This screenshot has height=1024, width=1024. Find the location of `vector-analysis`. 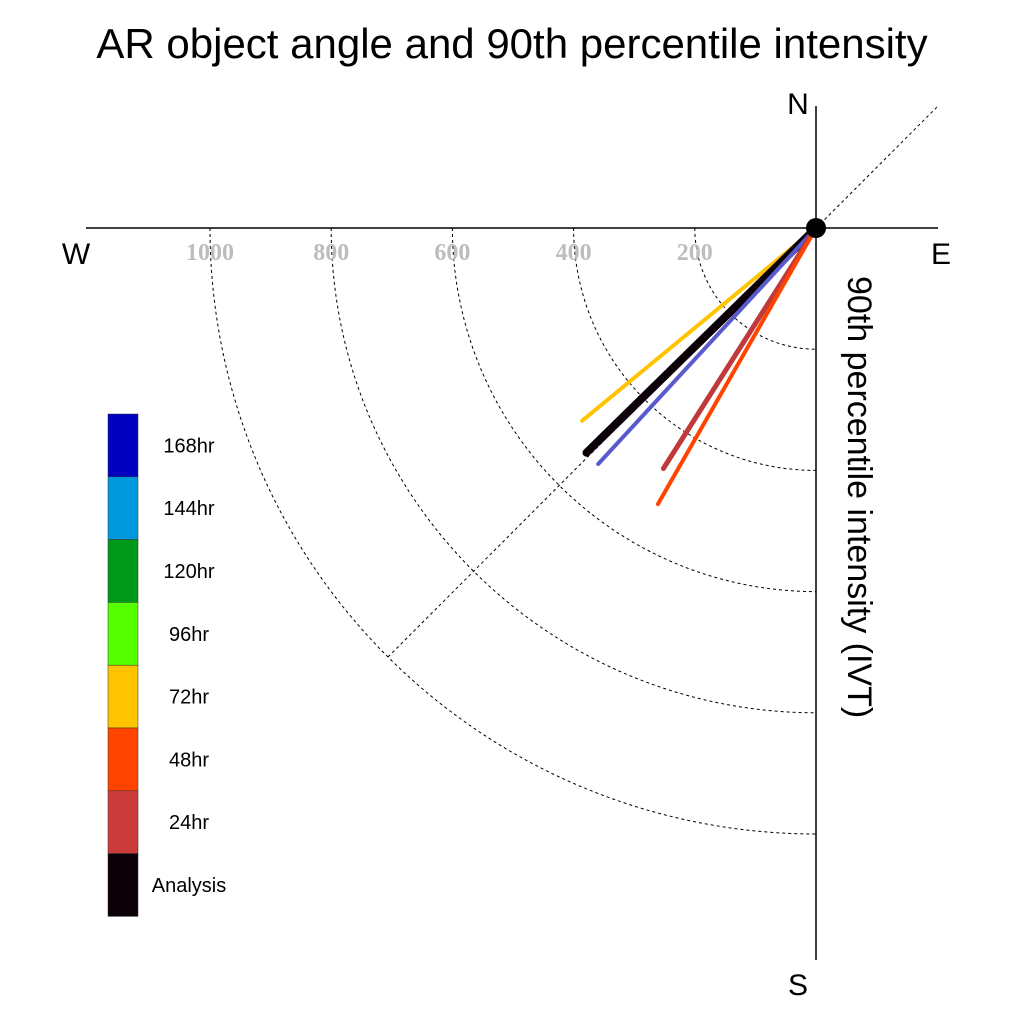

vector-analysis is located at coordinates (701, 340).